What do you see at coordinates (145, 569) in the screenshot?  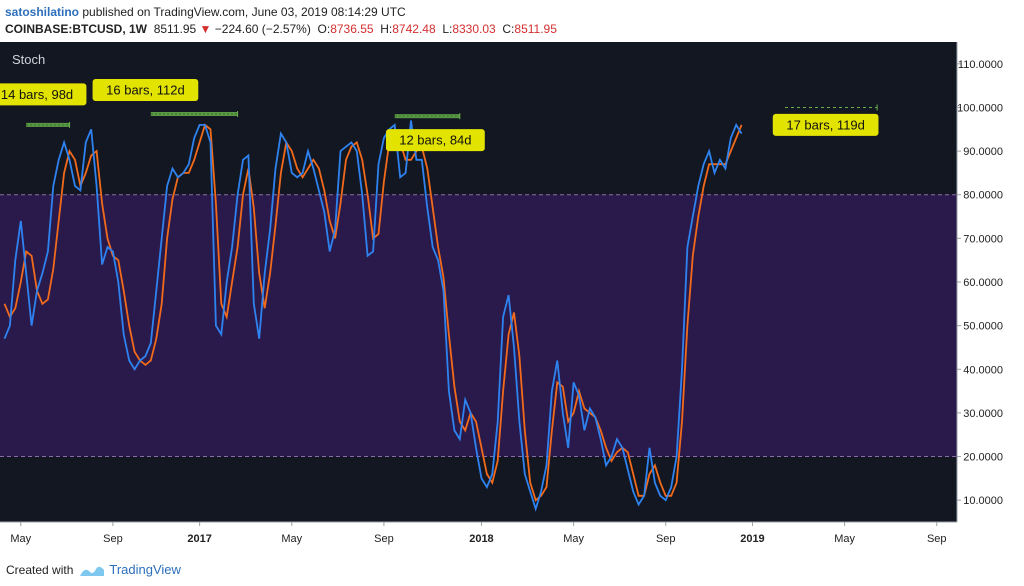 I see `brand-name: TradingView` at bounding box center [145, 569].